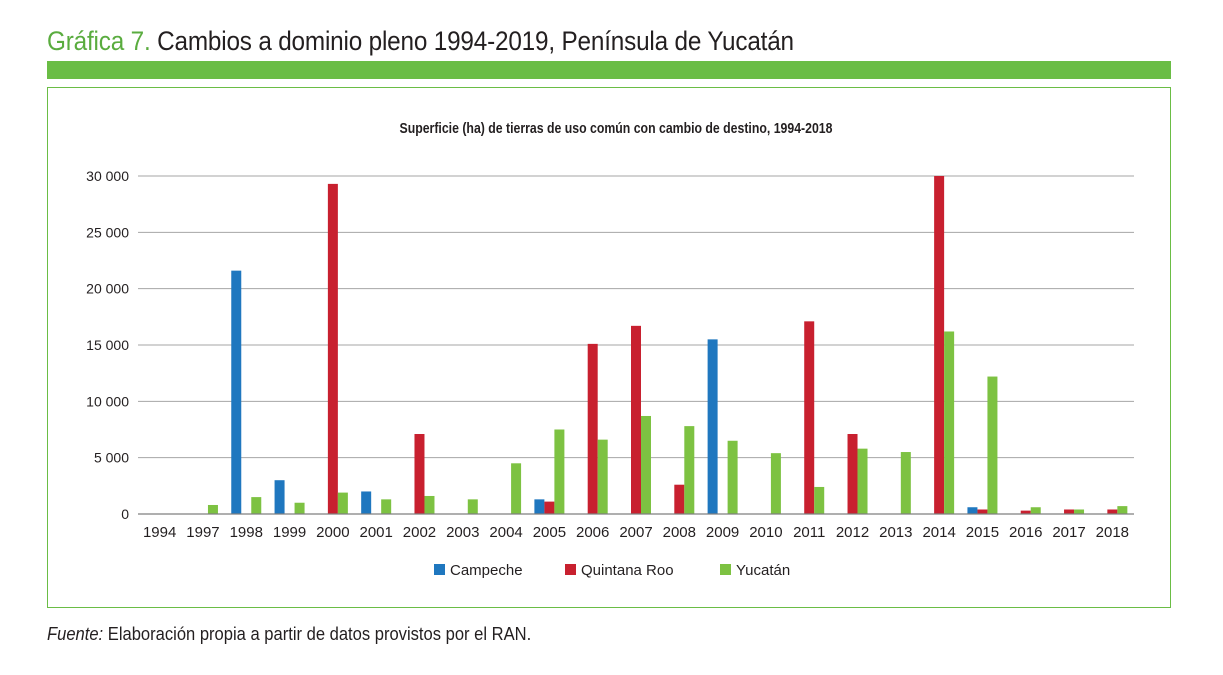 The width and height of the screenshot is (1223, 675). What do you see at coordinates (570, 569) in the screenshot?
I see `legend-swatch-quintana-roo` at bounding box center [570, 569].